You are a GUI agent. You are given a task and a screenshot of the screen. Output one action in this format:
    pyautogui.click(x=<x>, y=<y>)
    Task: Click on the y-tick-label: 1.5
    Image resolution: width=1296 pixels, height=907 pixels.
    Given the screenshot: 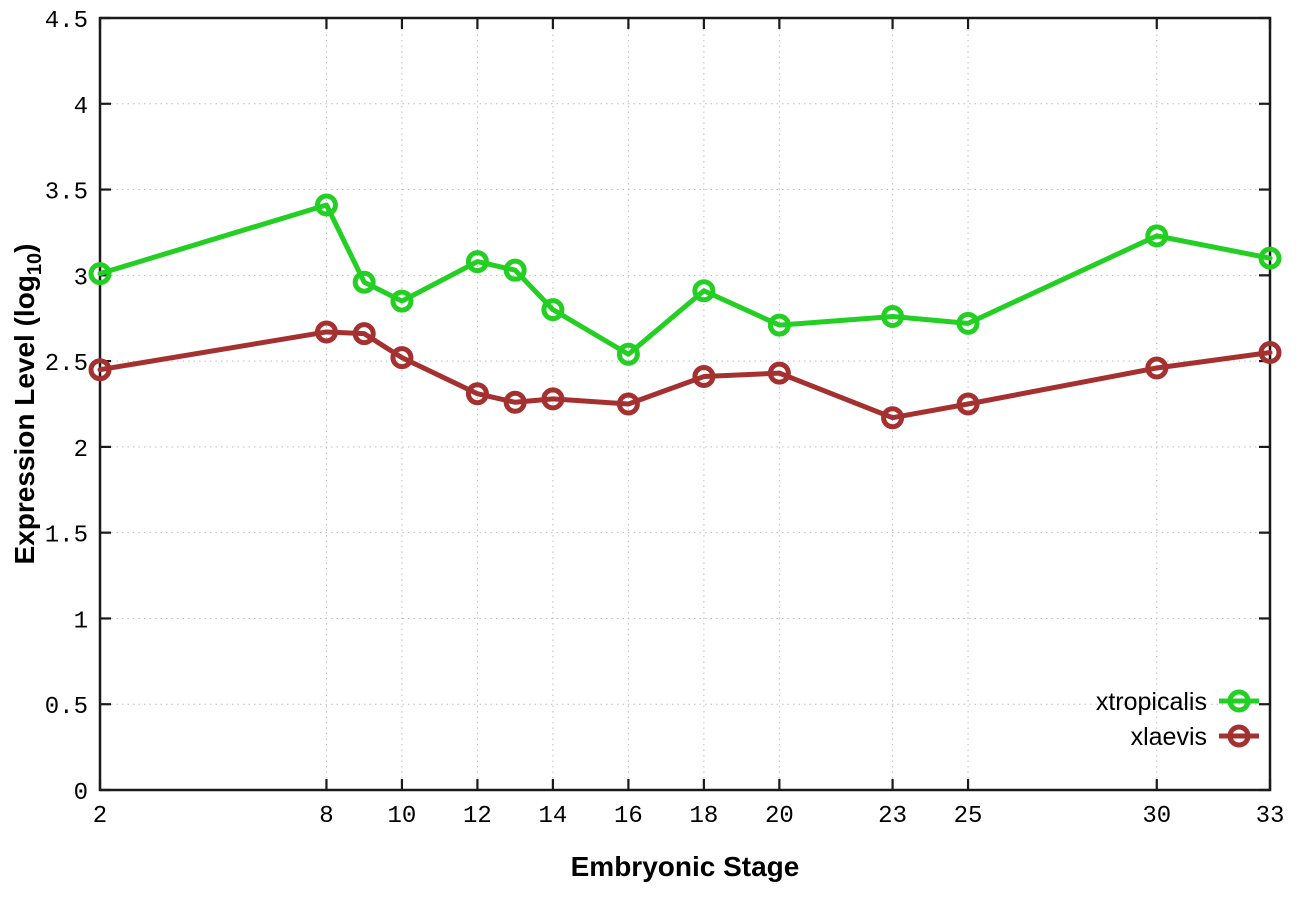 What is the action you would take?
    pyautogui.click(x=66, y=536)
    